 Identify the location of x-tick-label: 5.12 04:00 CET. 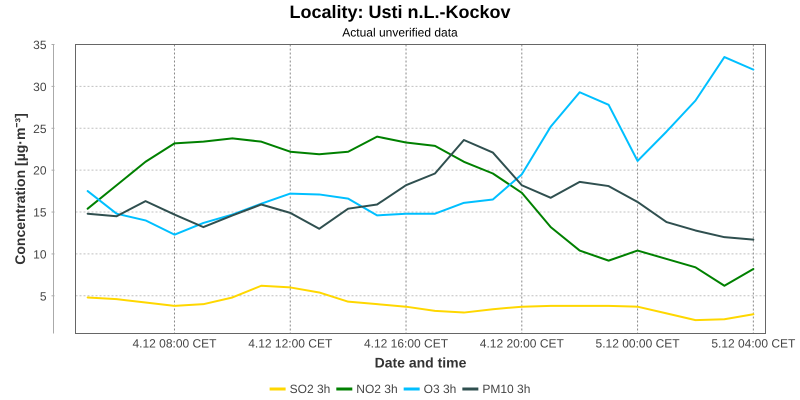
(753, 343).